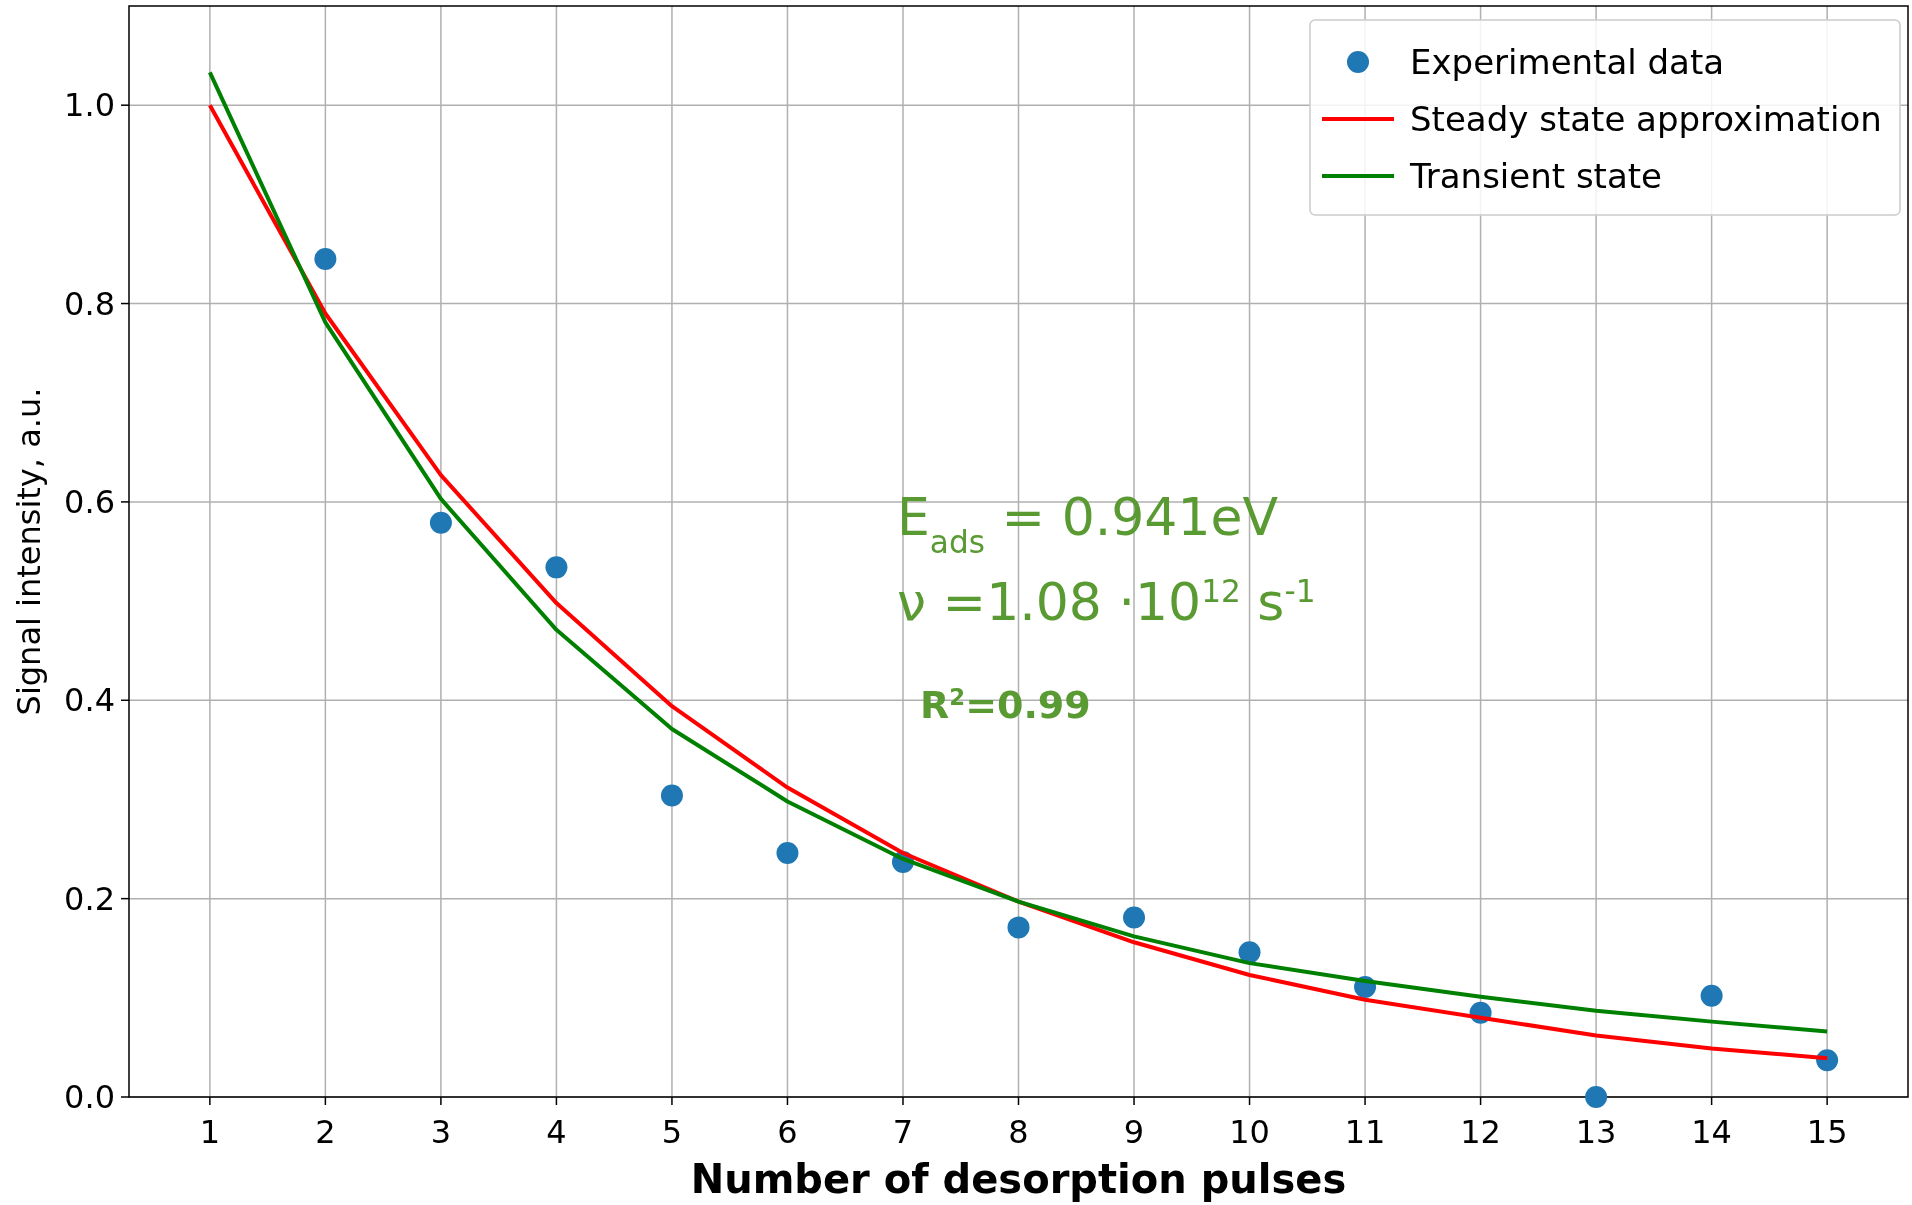  I want to click on x-tick-label: 11, so click(1365, 1132).